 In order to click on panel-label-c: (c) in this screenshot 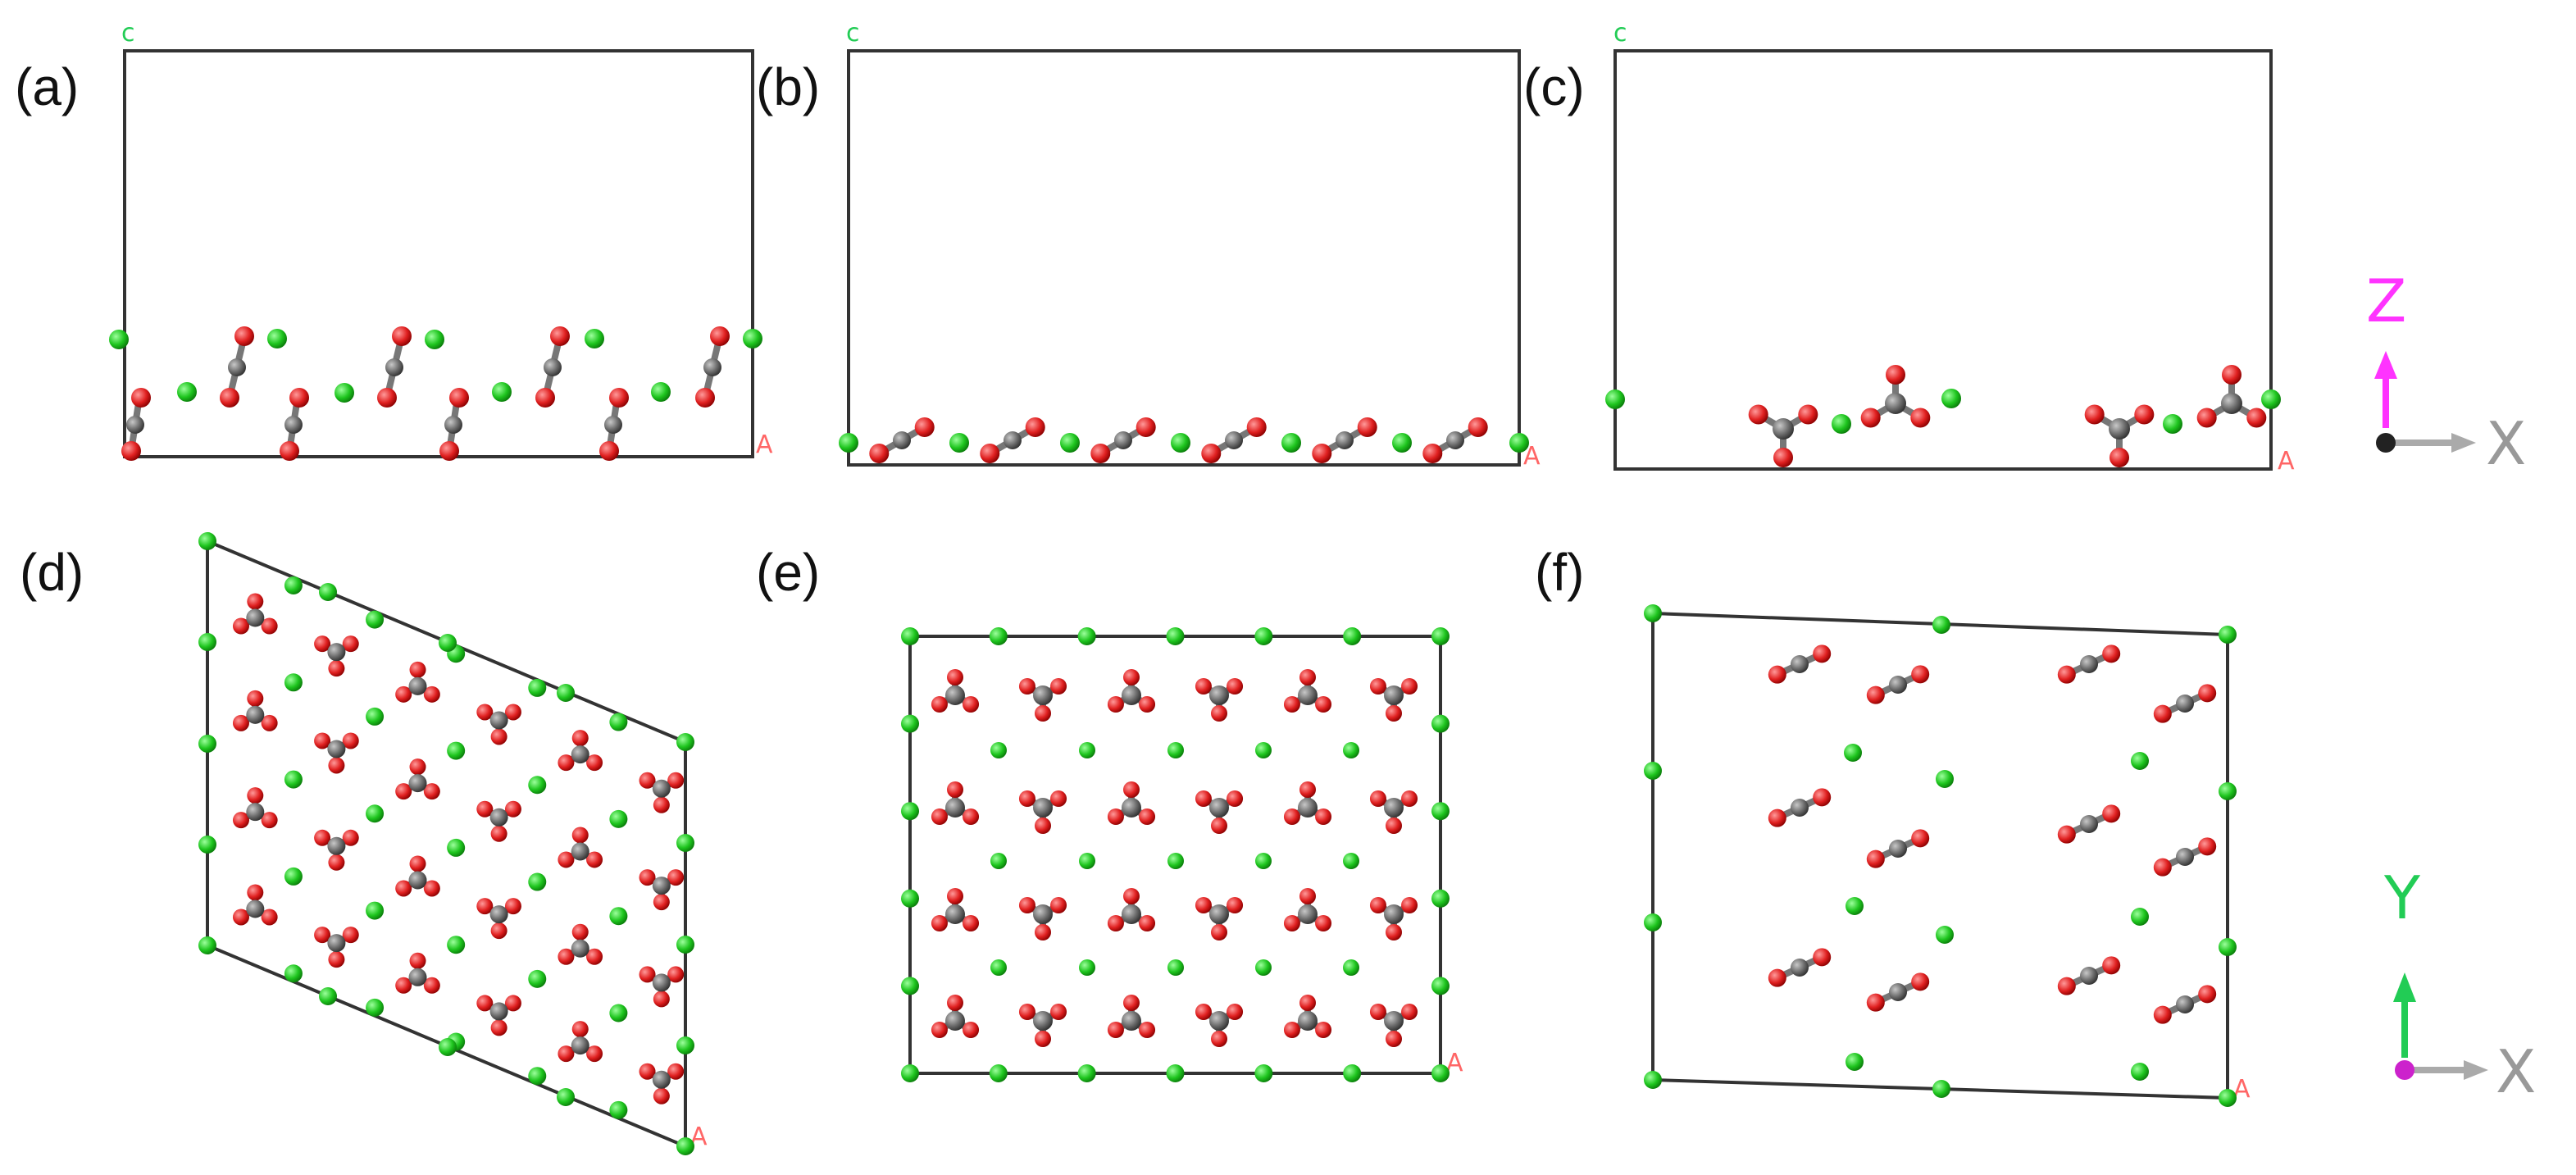, I will do `click(1554, 86)`.